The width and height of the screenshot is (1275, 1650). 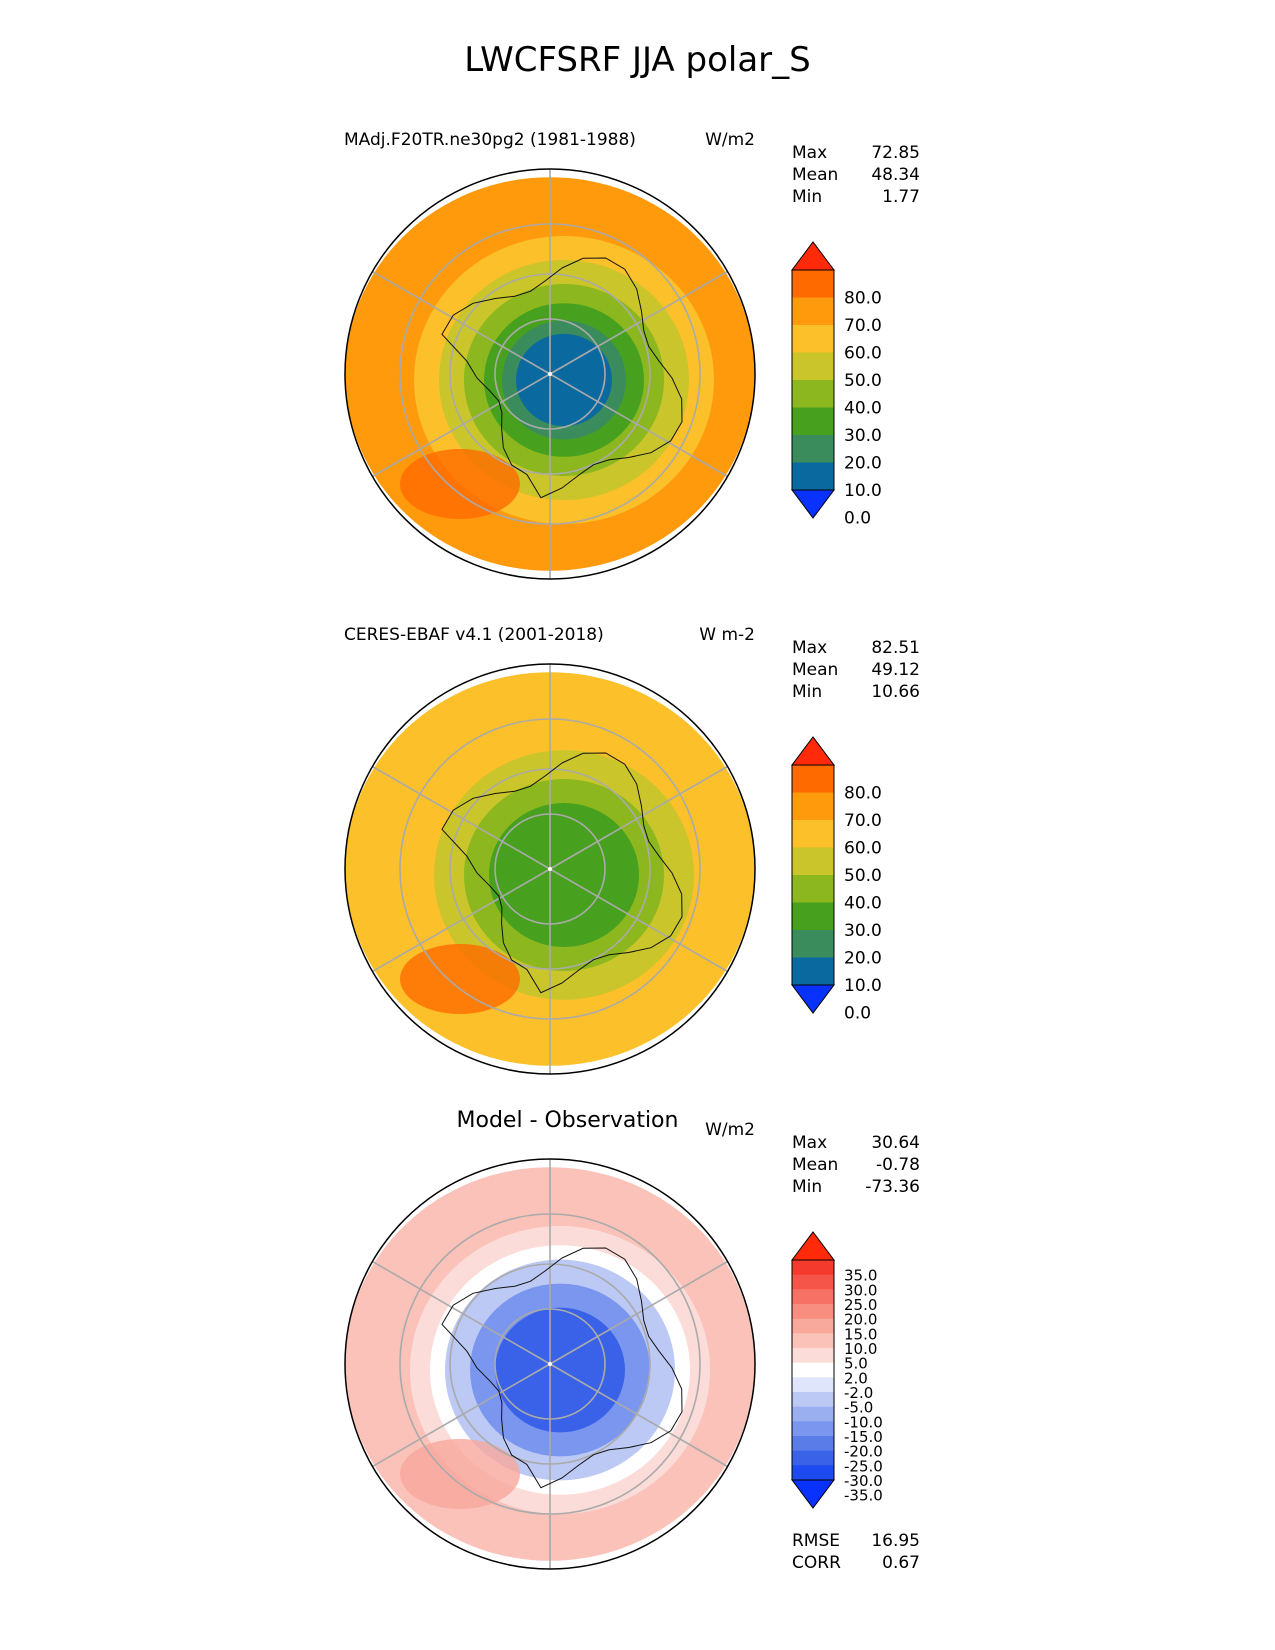 I want to click on stat-mean: 48.34, so click(x=895, y=175).